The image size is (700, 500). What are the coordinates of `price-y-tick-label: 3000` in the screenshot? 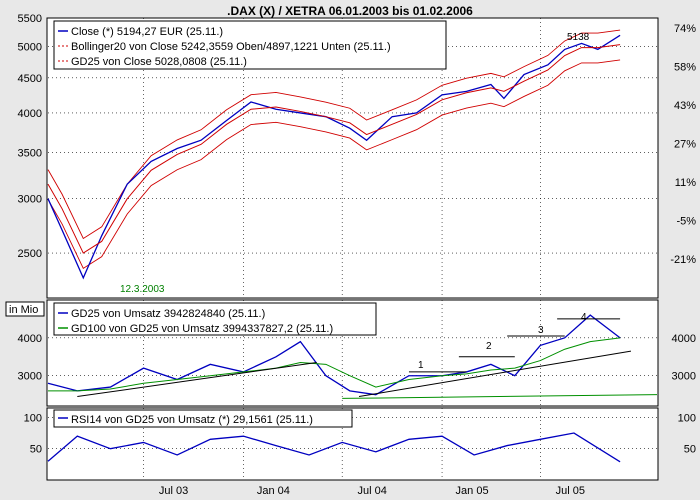 It's located at (30, 200).